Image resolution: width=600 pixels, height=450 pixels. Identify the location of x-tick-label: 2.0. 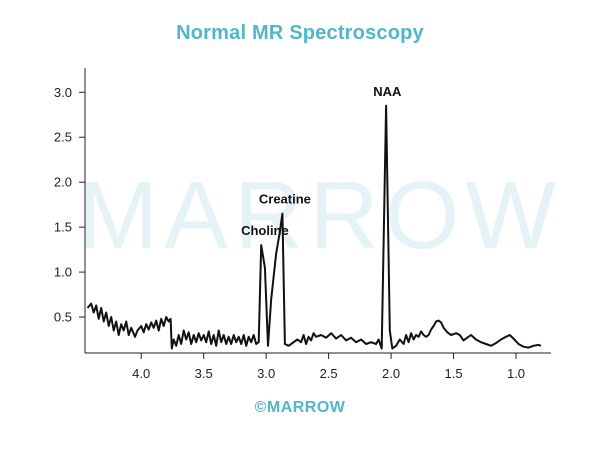
(391, 373).